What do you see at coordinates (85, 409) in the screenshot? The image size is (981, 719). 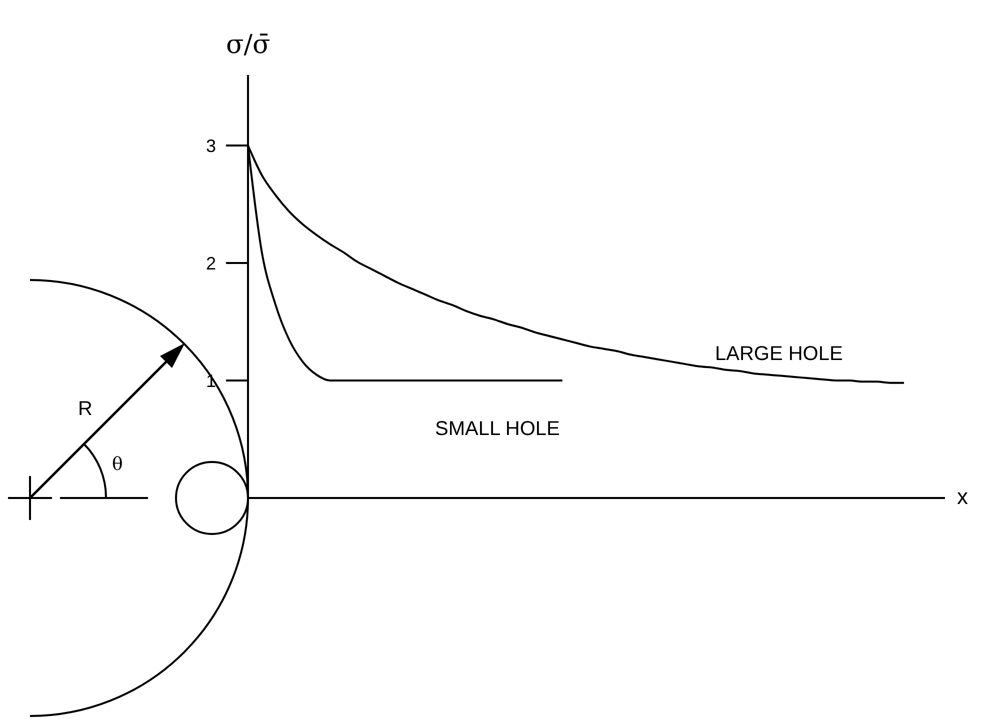 I see `text: R` at bounding box center [85, 409].